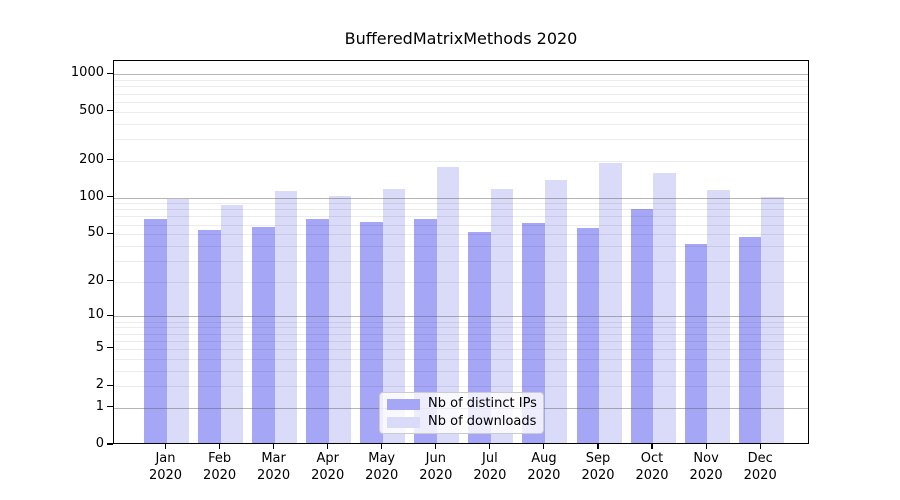 This screenshot has height=500, width=900. I want to click on bar-mar-distinct-ips, so click(263, 335).